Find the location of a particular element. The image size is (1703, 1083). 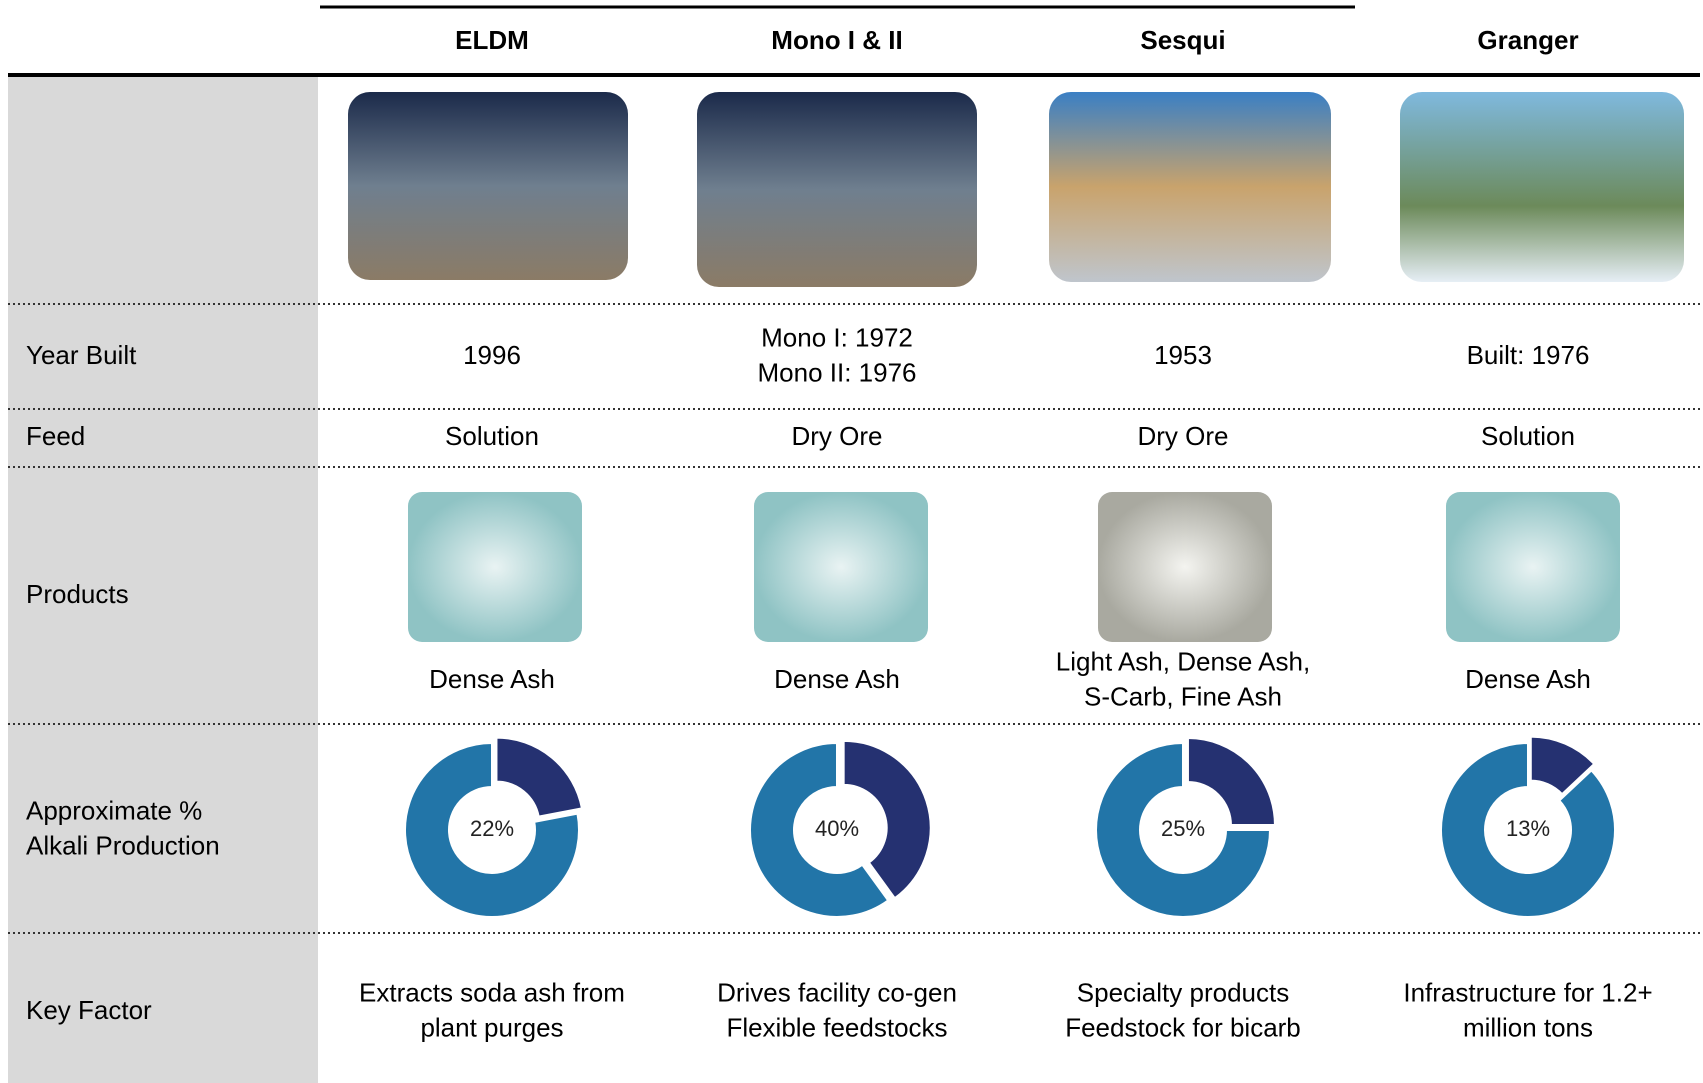

cell-text: Specialty products is located at coordinates (1183, 992).